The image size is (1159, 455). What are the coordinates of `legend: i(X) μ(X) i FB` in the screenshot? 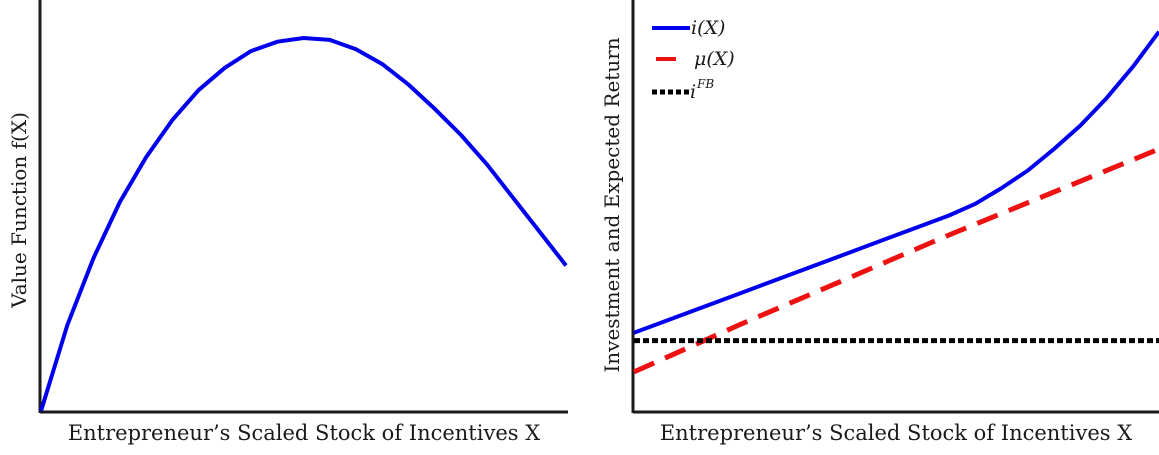 It's located at (693, 60).